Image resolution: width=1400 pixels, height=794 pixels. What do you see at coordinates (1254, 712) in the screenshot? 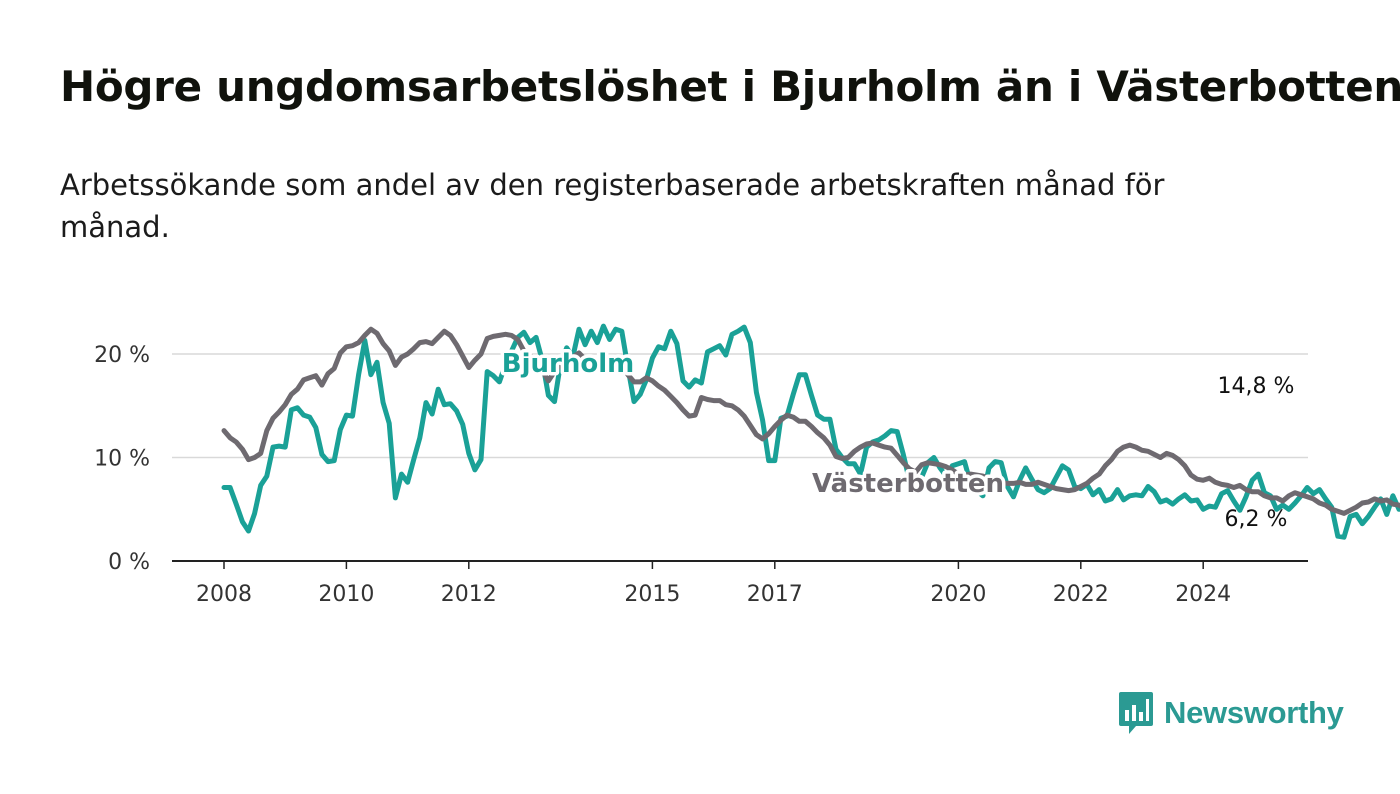
I see `brand-name: Newsworthy` at bounding box center [1254, 712].